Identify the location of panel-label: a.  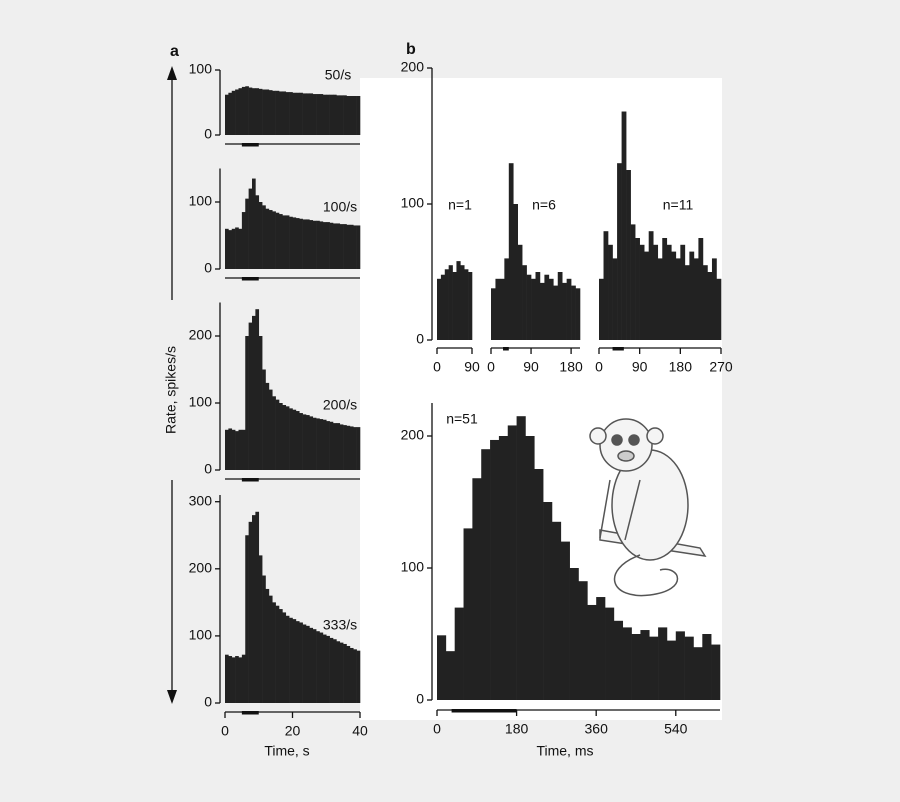
(174, 51).